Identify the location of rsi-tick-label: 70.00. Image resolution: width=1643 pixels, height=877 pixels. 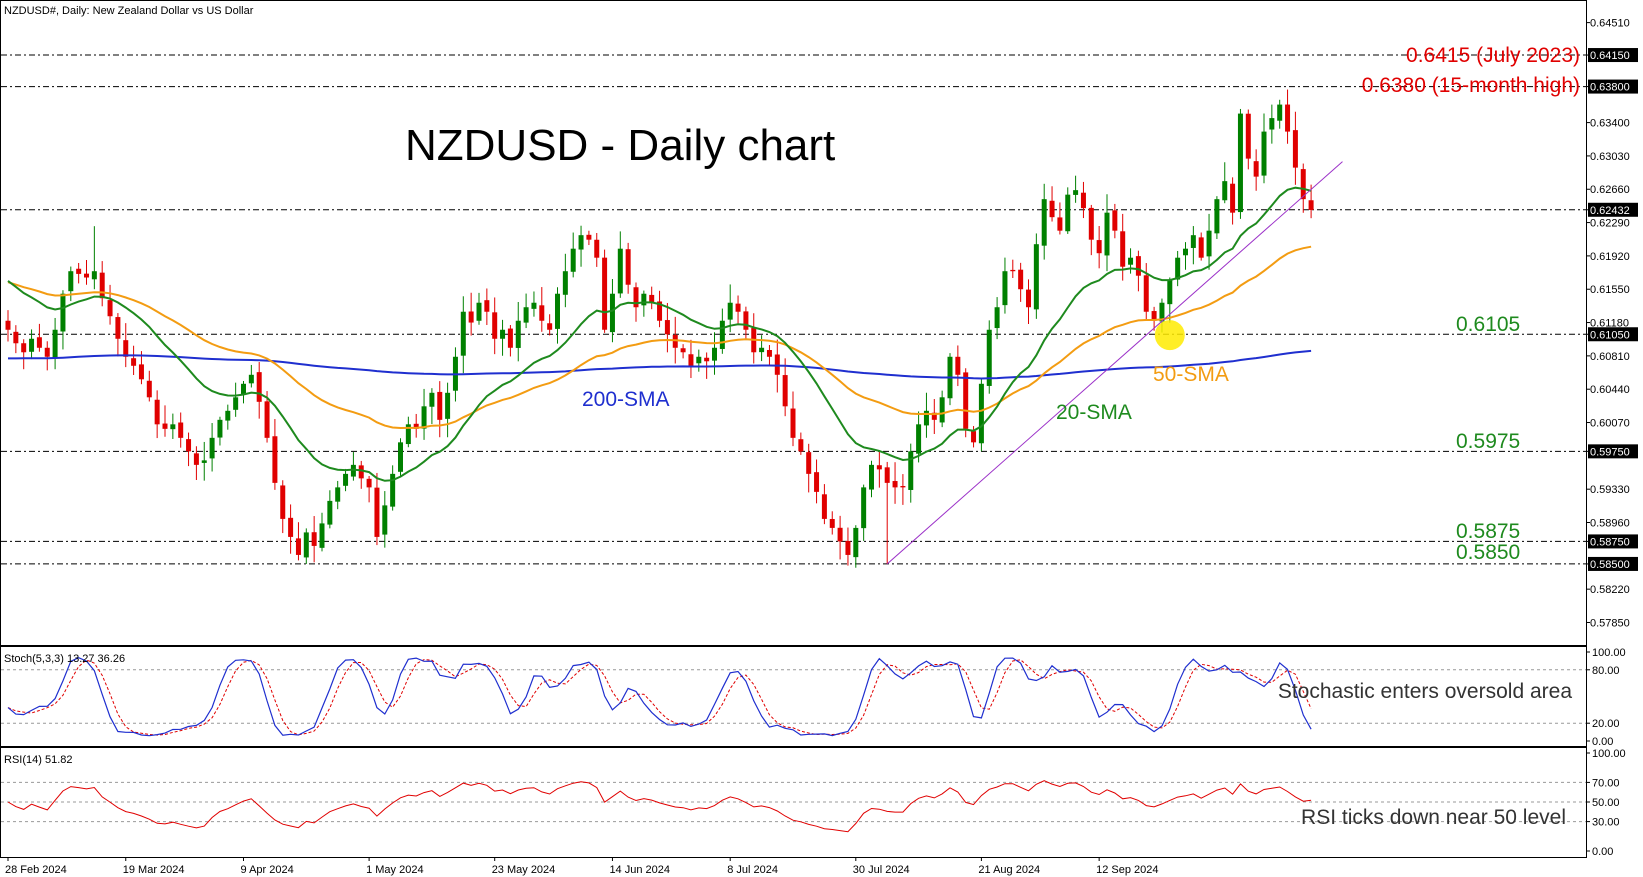
(1606, 783).